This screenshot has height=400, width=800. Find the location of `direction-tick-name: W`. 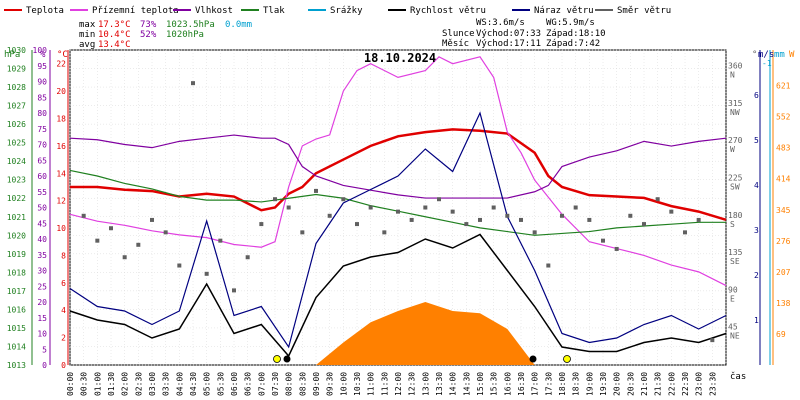

direction-tick-name: W is located at coordinates (732, 149).